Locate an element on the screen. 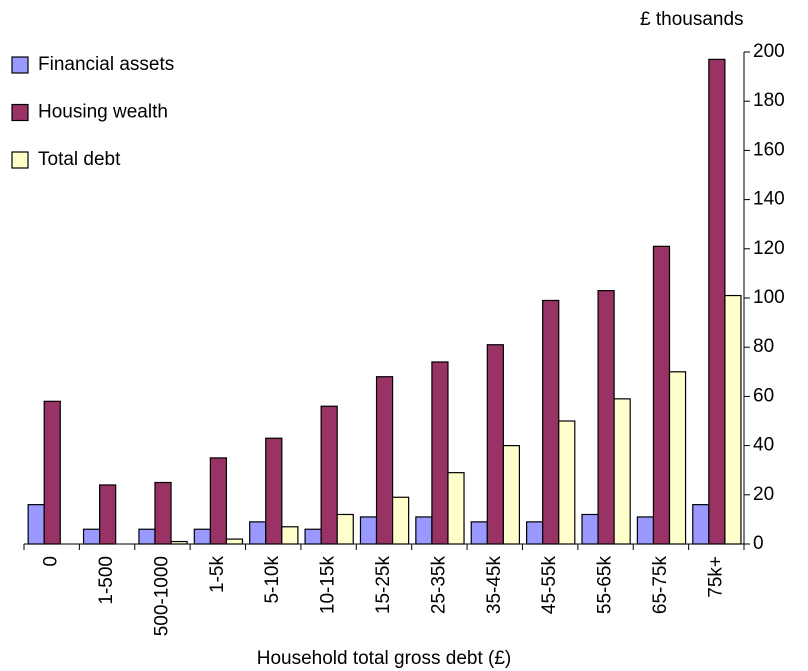 Image resolution: width=808 pixels, height=671 pixels. y-tick-label: 40 is located at coordinates (763, 445).